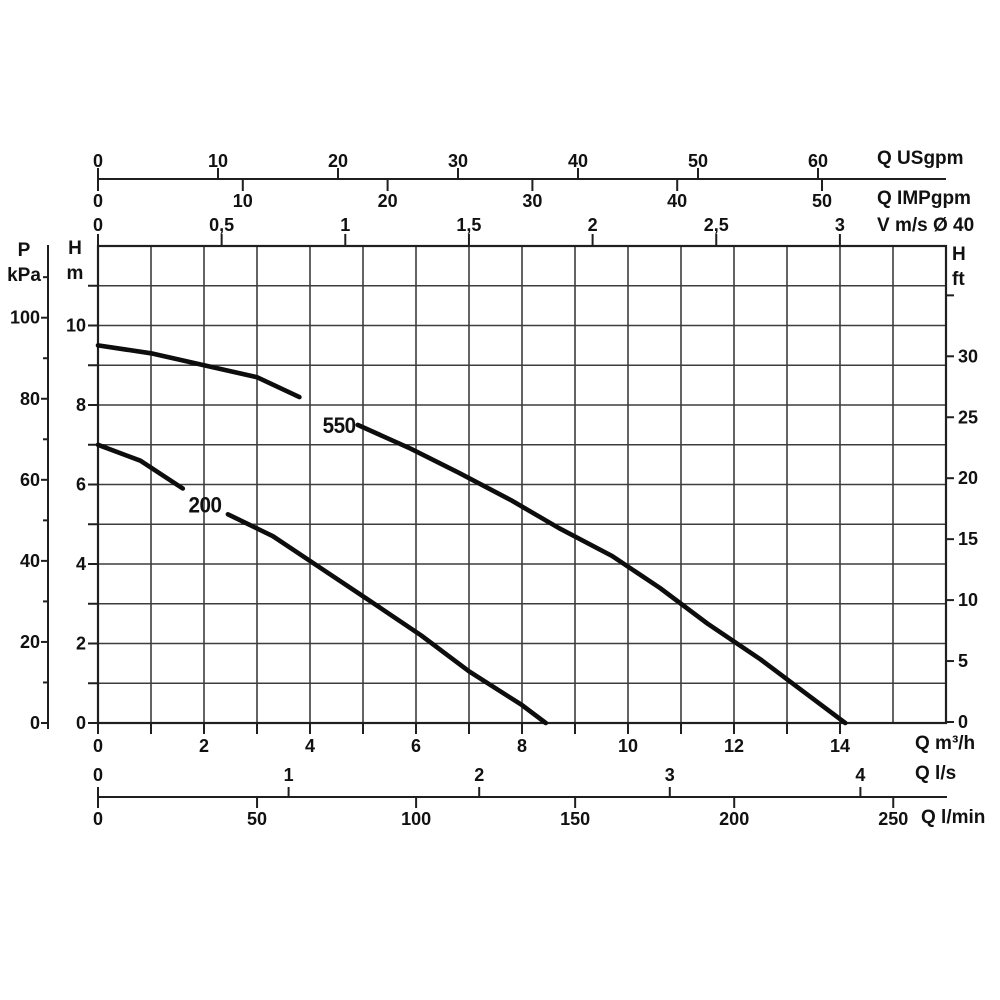  I want to click on axis-title-head-m: H m, so click(75, 261).